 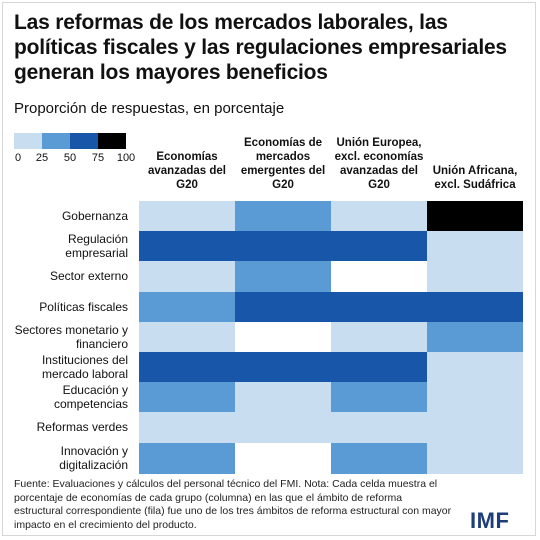 What do you see at coordinates (18, 158) in the screenshot?
I see `legend-tick: 0` at bounding box center [18, 158].